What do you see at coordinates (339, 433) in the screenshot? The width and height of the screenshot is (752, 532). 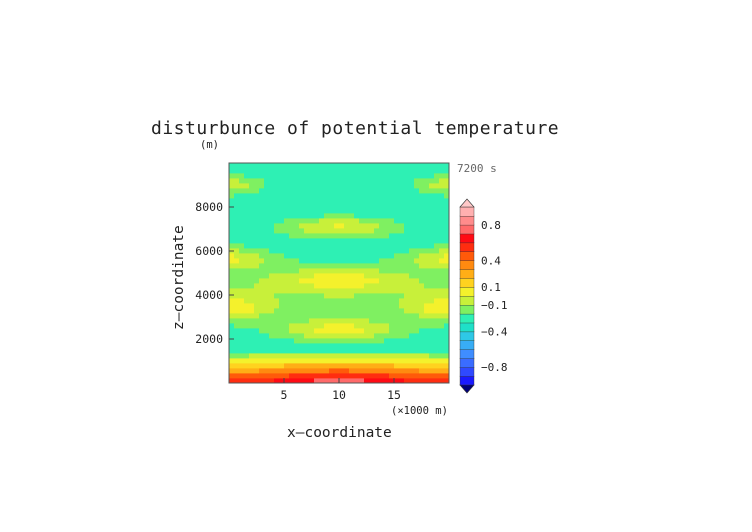 I see `x-axis-label: x–coordinate` at bounding box center [339, 433].